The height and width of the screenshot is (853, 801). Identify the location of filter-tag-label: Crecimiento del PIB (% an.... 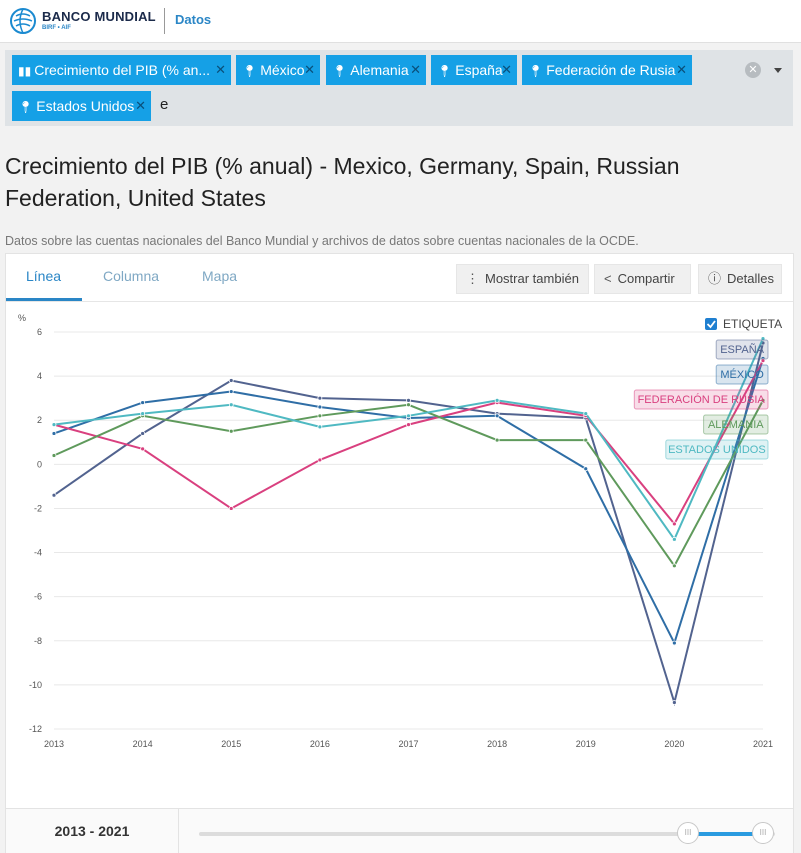
(122, 70).